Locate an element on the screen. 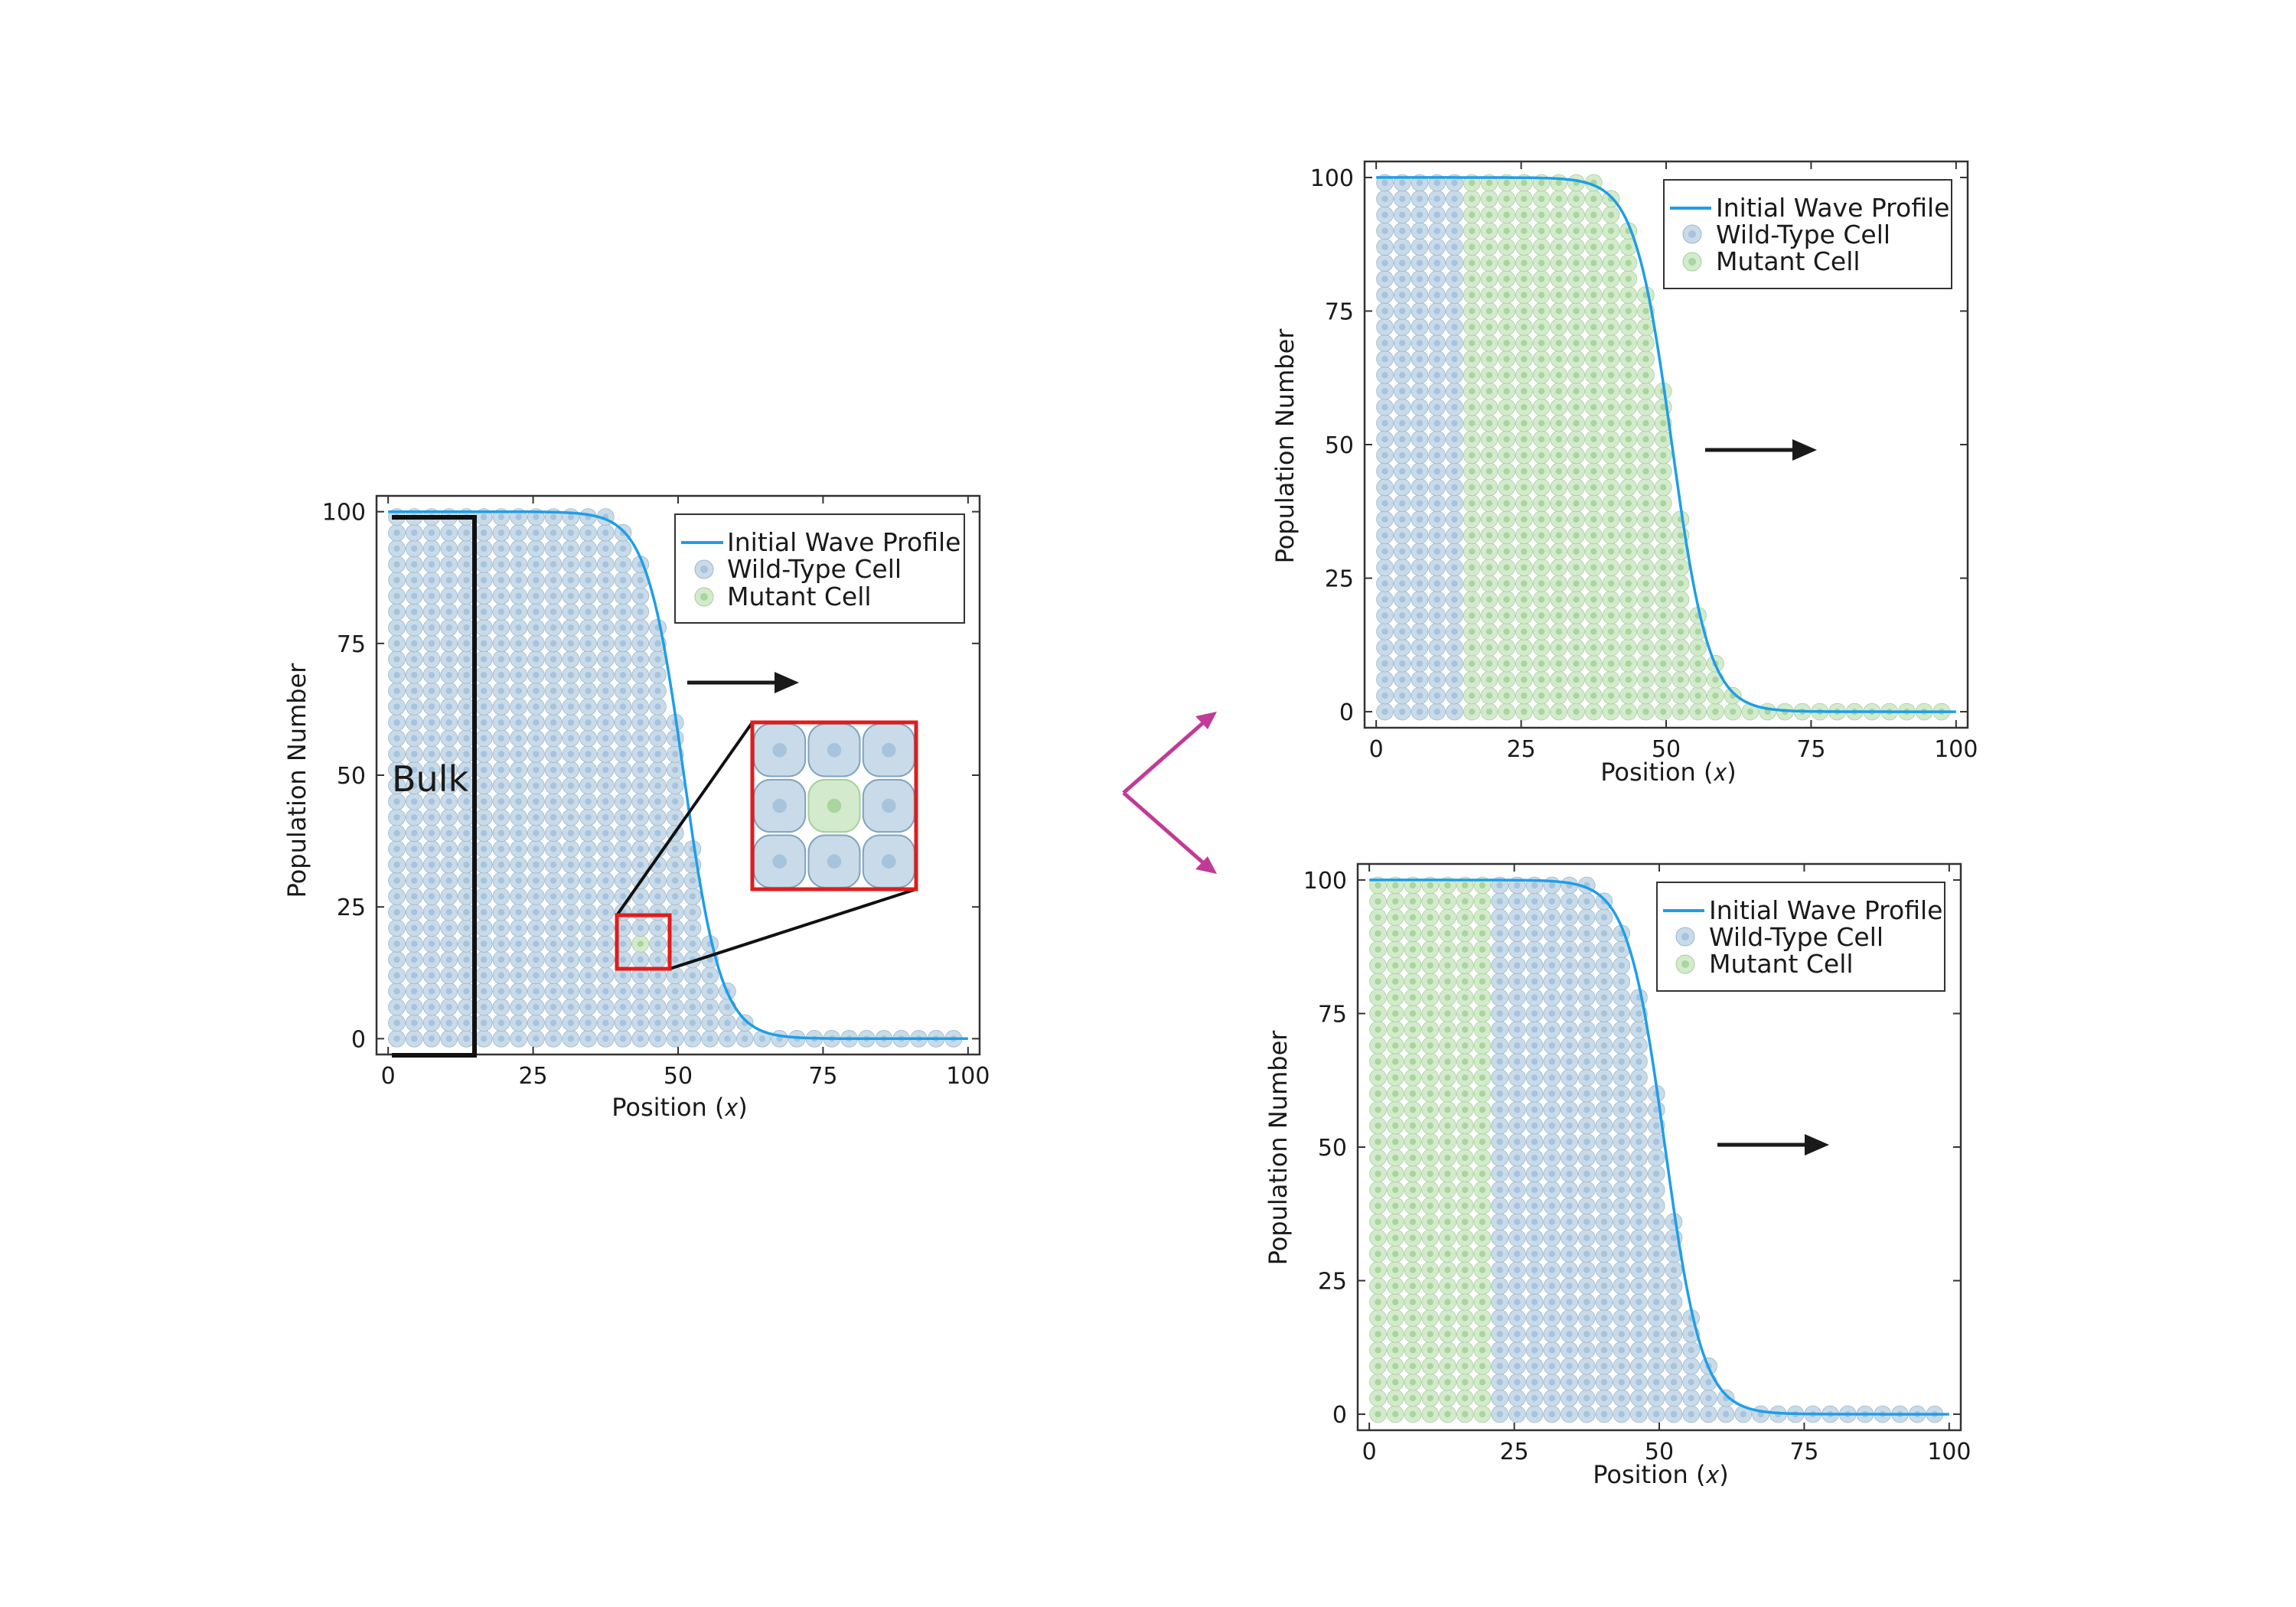  x-tick-label: 0 is located at coordinates (1369, 1452).